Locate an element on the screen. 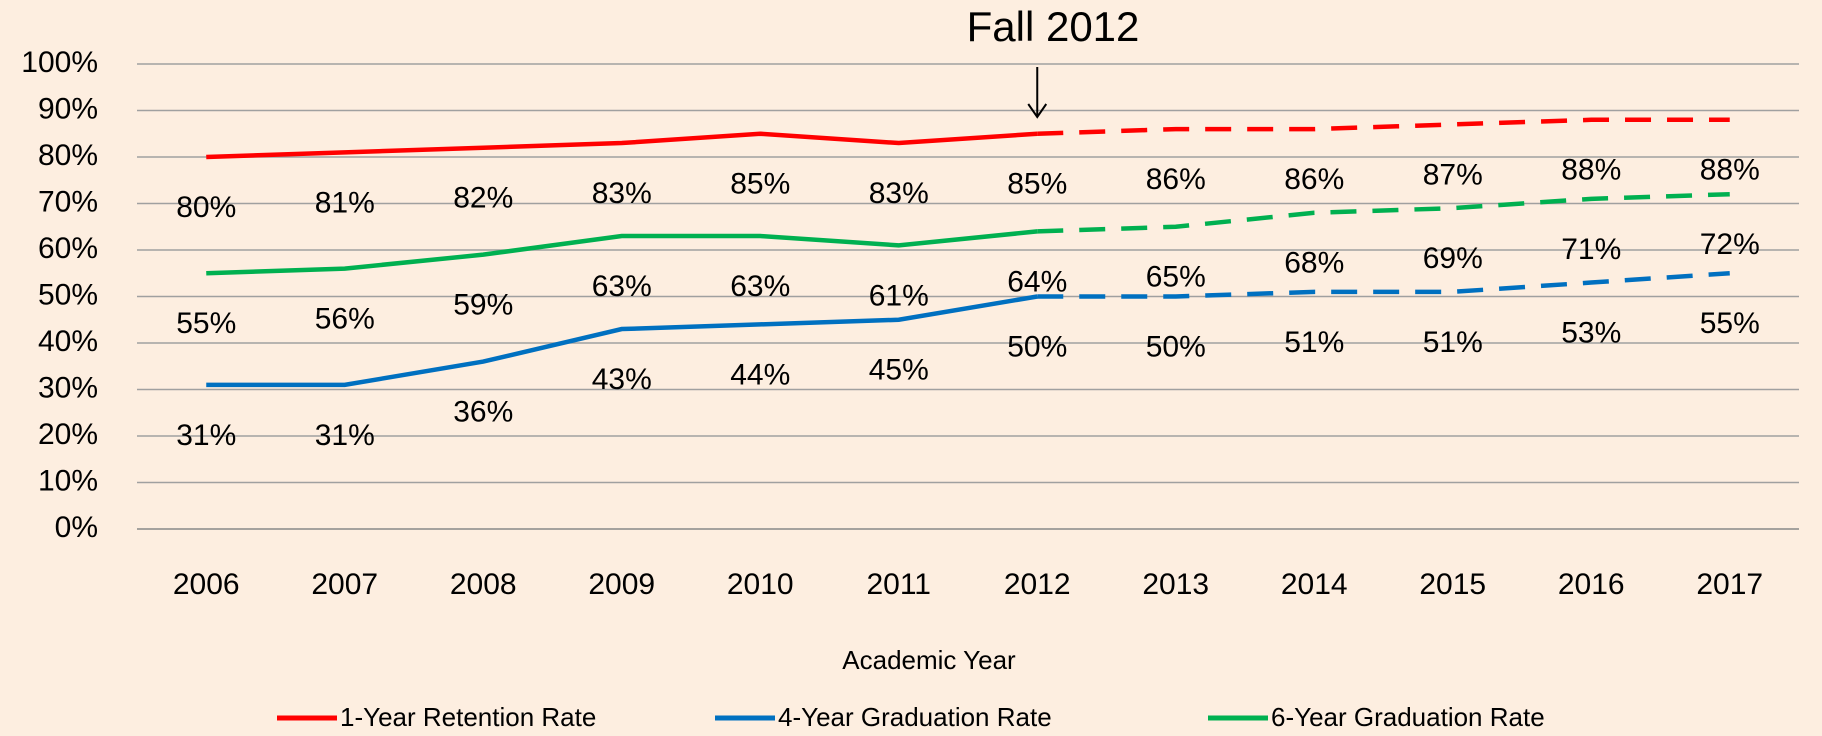 The width and height of the screenshot is (1822, 736). y-tick-label: 90% is located at coordinates (68, 108).